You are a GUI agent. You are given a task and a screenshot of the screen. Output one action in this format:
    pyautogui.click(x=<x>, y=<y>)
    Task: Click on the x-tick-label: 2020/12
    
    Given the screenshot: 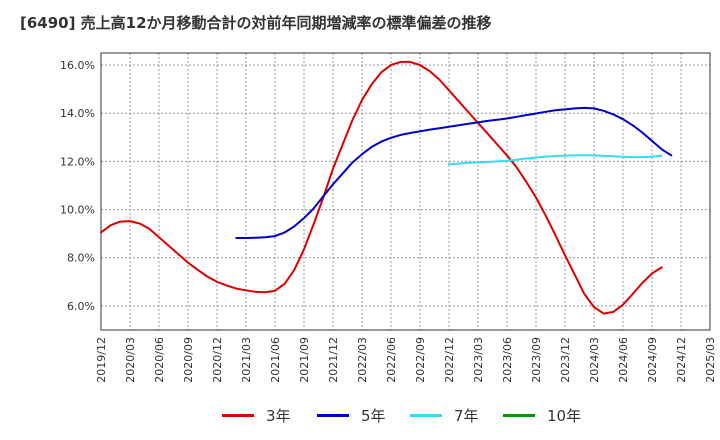 What is the action you would take?
    pyautogui.click(x=217, y=360)
    